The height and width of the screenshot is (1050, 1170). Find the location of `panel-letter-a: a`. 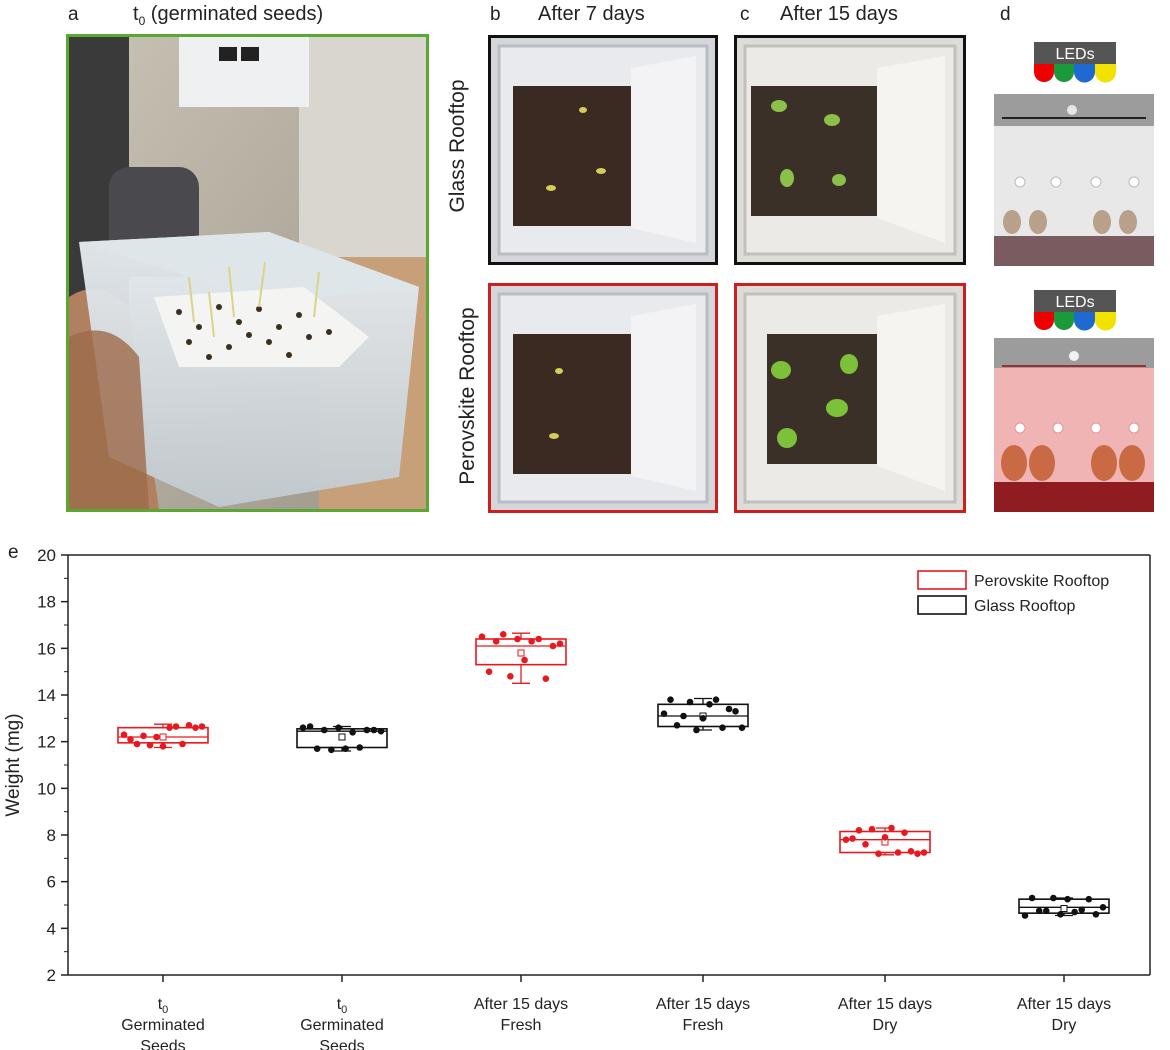

panel-letter-a: a is located at coordinates (73, 14).